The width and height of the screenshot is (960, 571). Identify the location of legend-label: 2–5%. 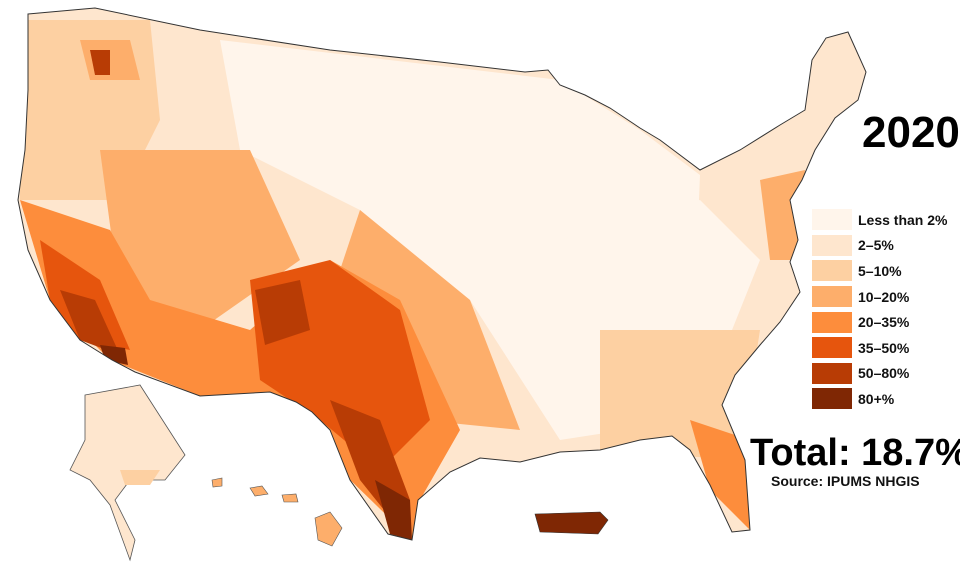
(876, 245).